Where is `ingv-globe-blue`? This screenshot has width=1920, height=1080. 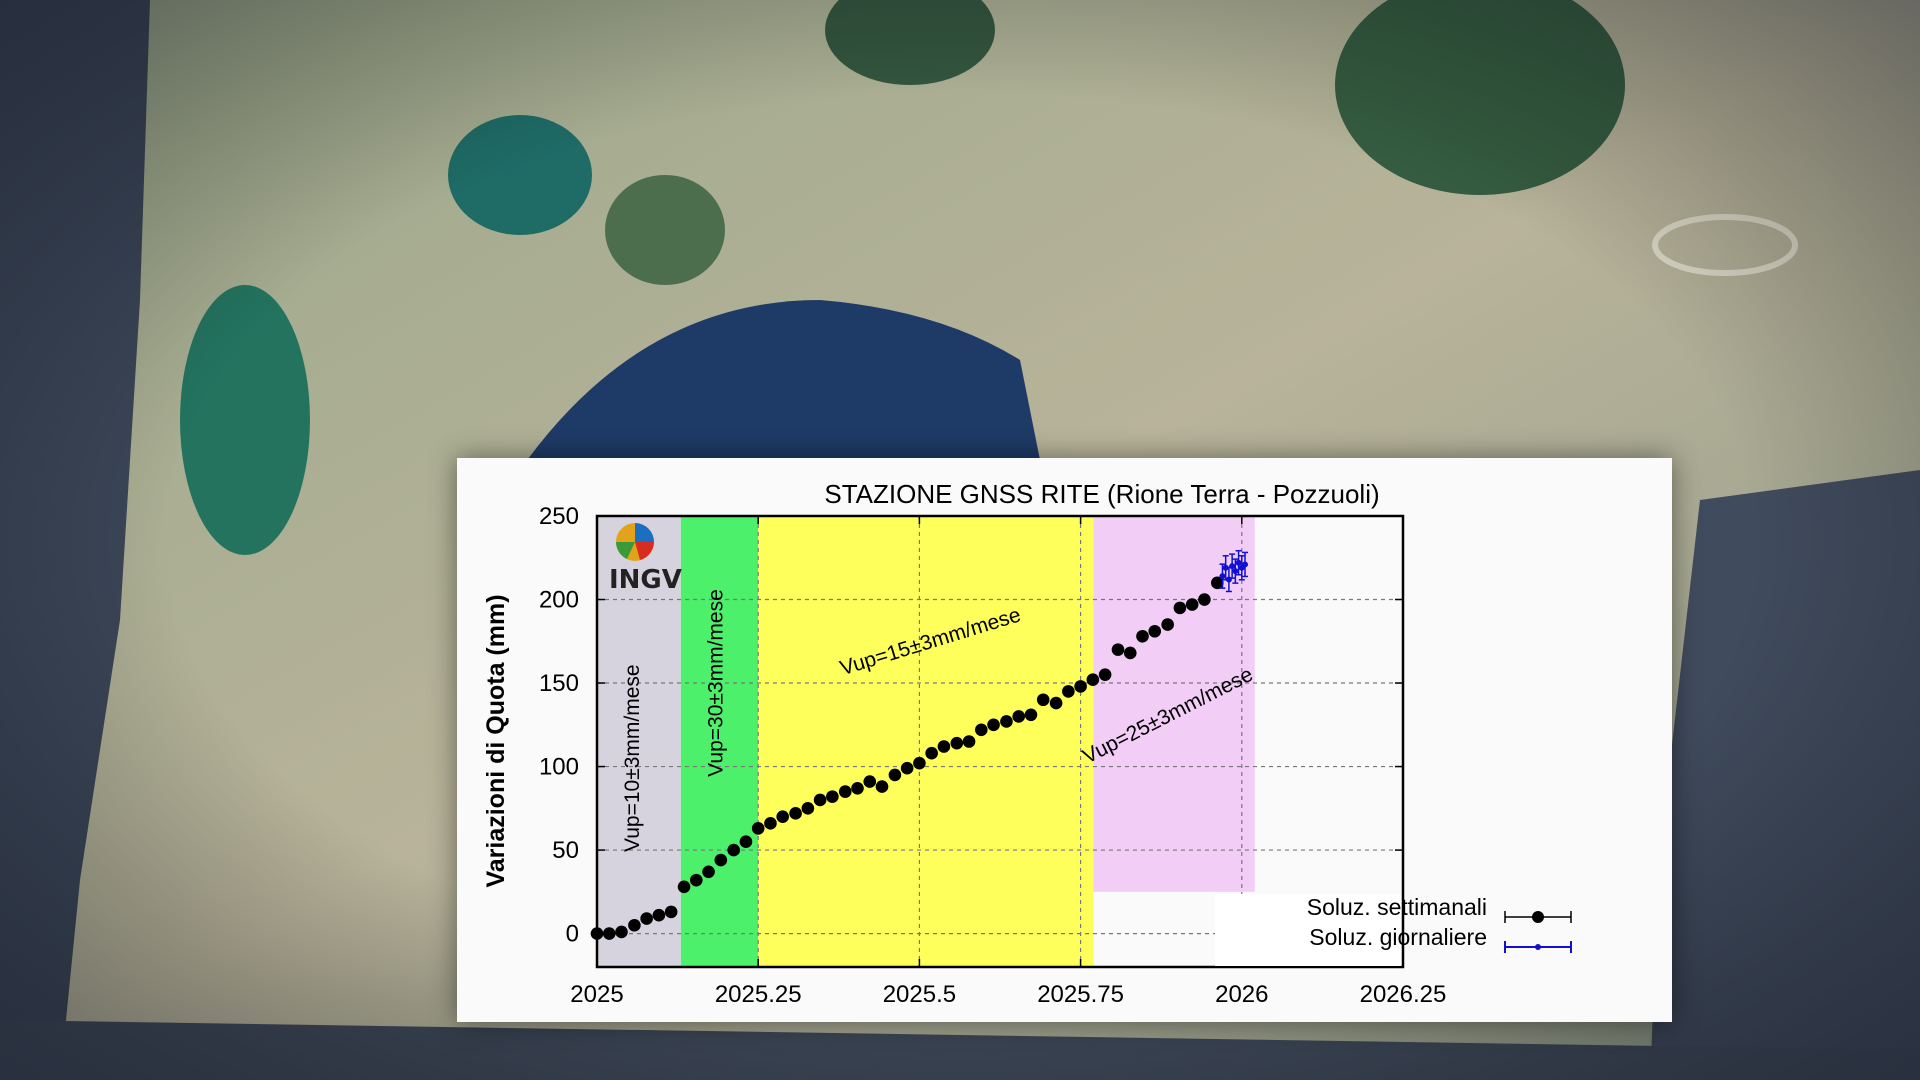
ingv-globe-blue is located at coordinates (644, 532).